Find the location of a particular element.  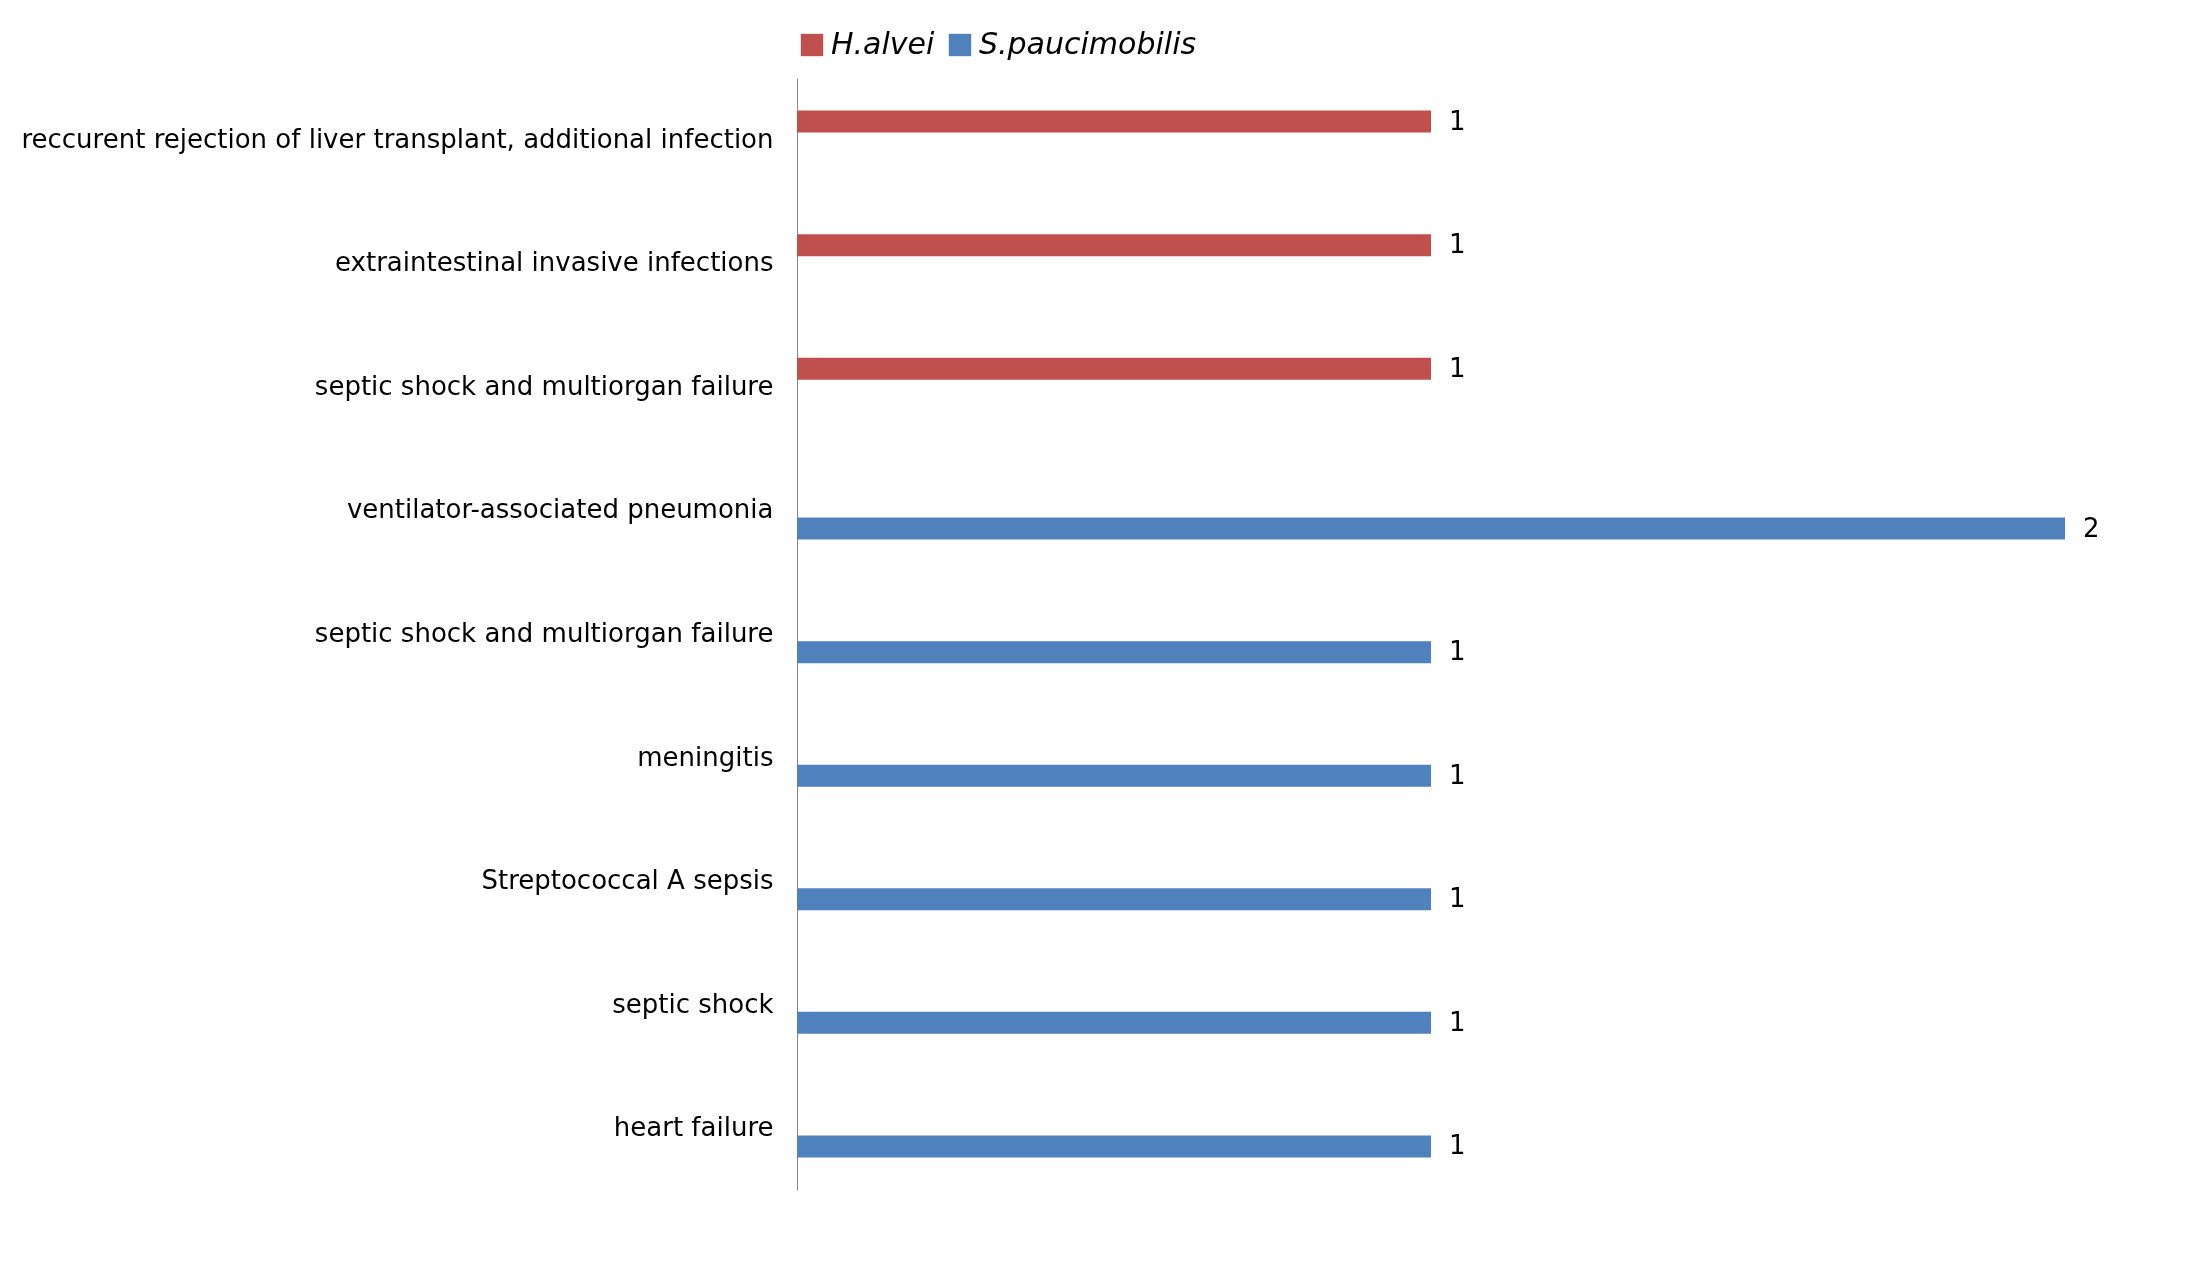

y-tick-label: meningitis is located at coordinates (705, 756).